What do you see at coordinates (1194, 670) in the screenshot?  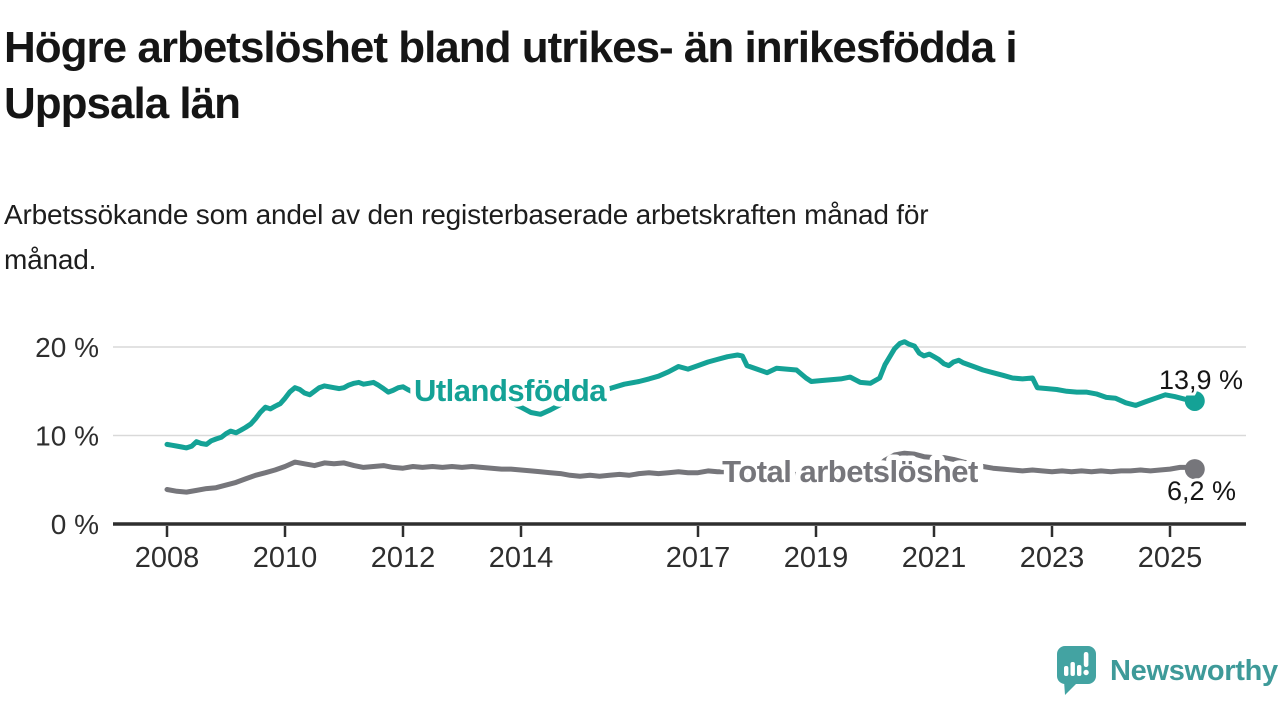 I see `newsworthy-logo-text: Newsworthy` at bounding box center [1194, 670].